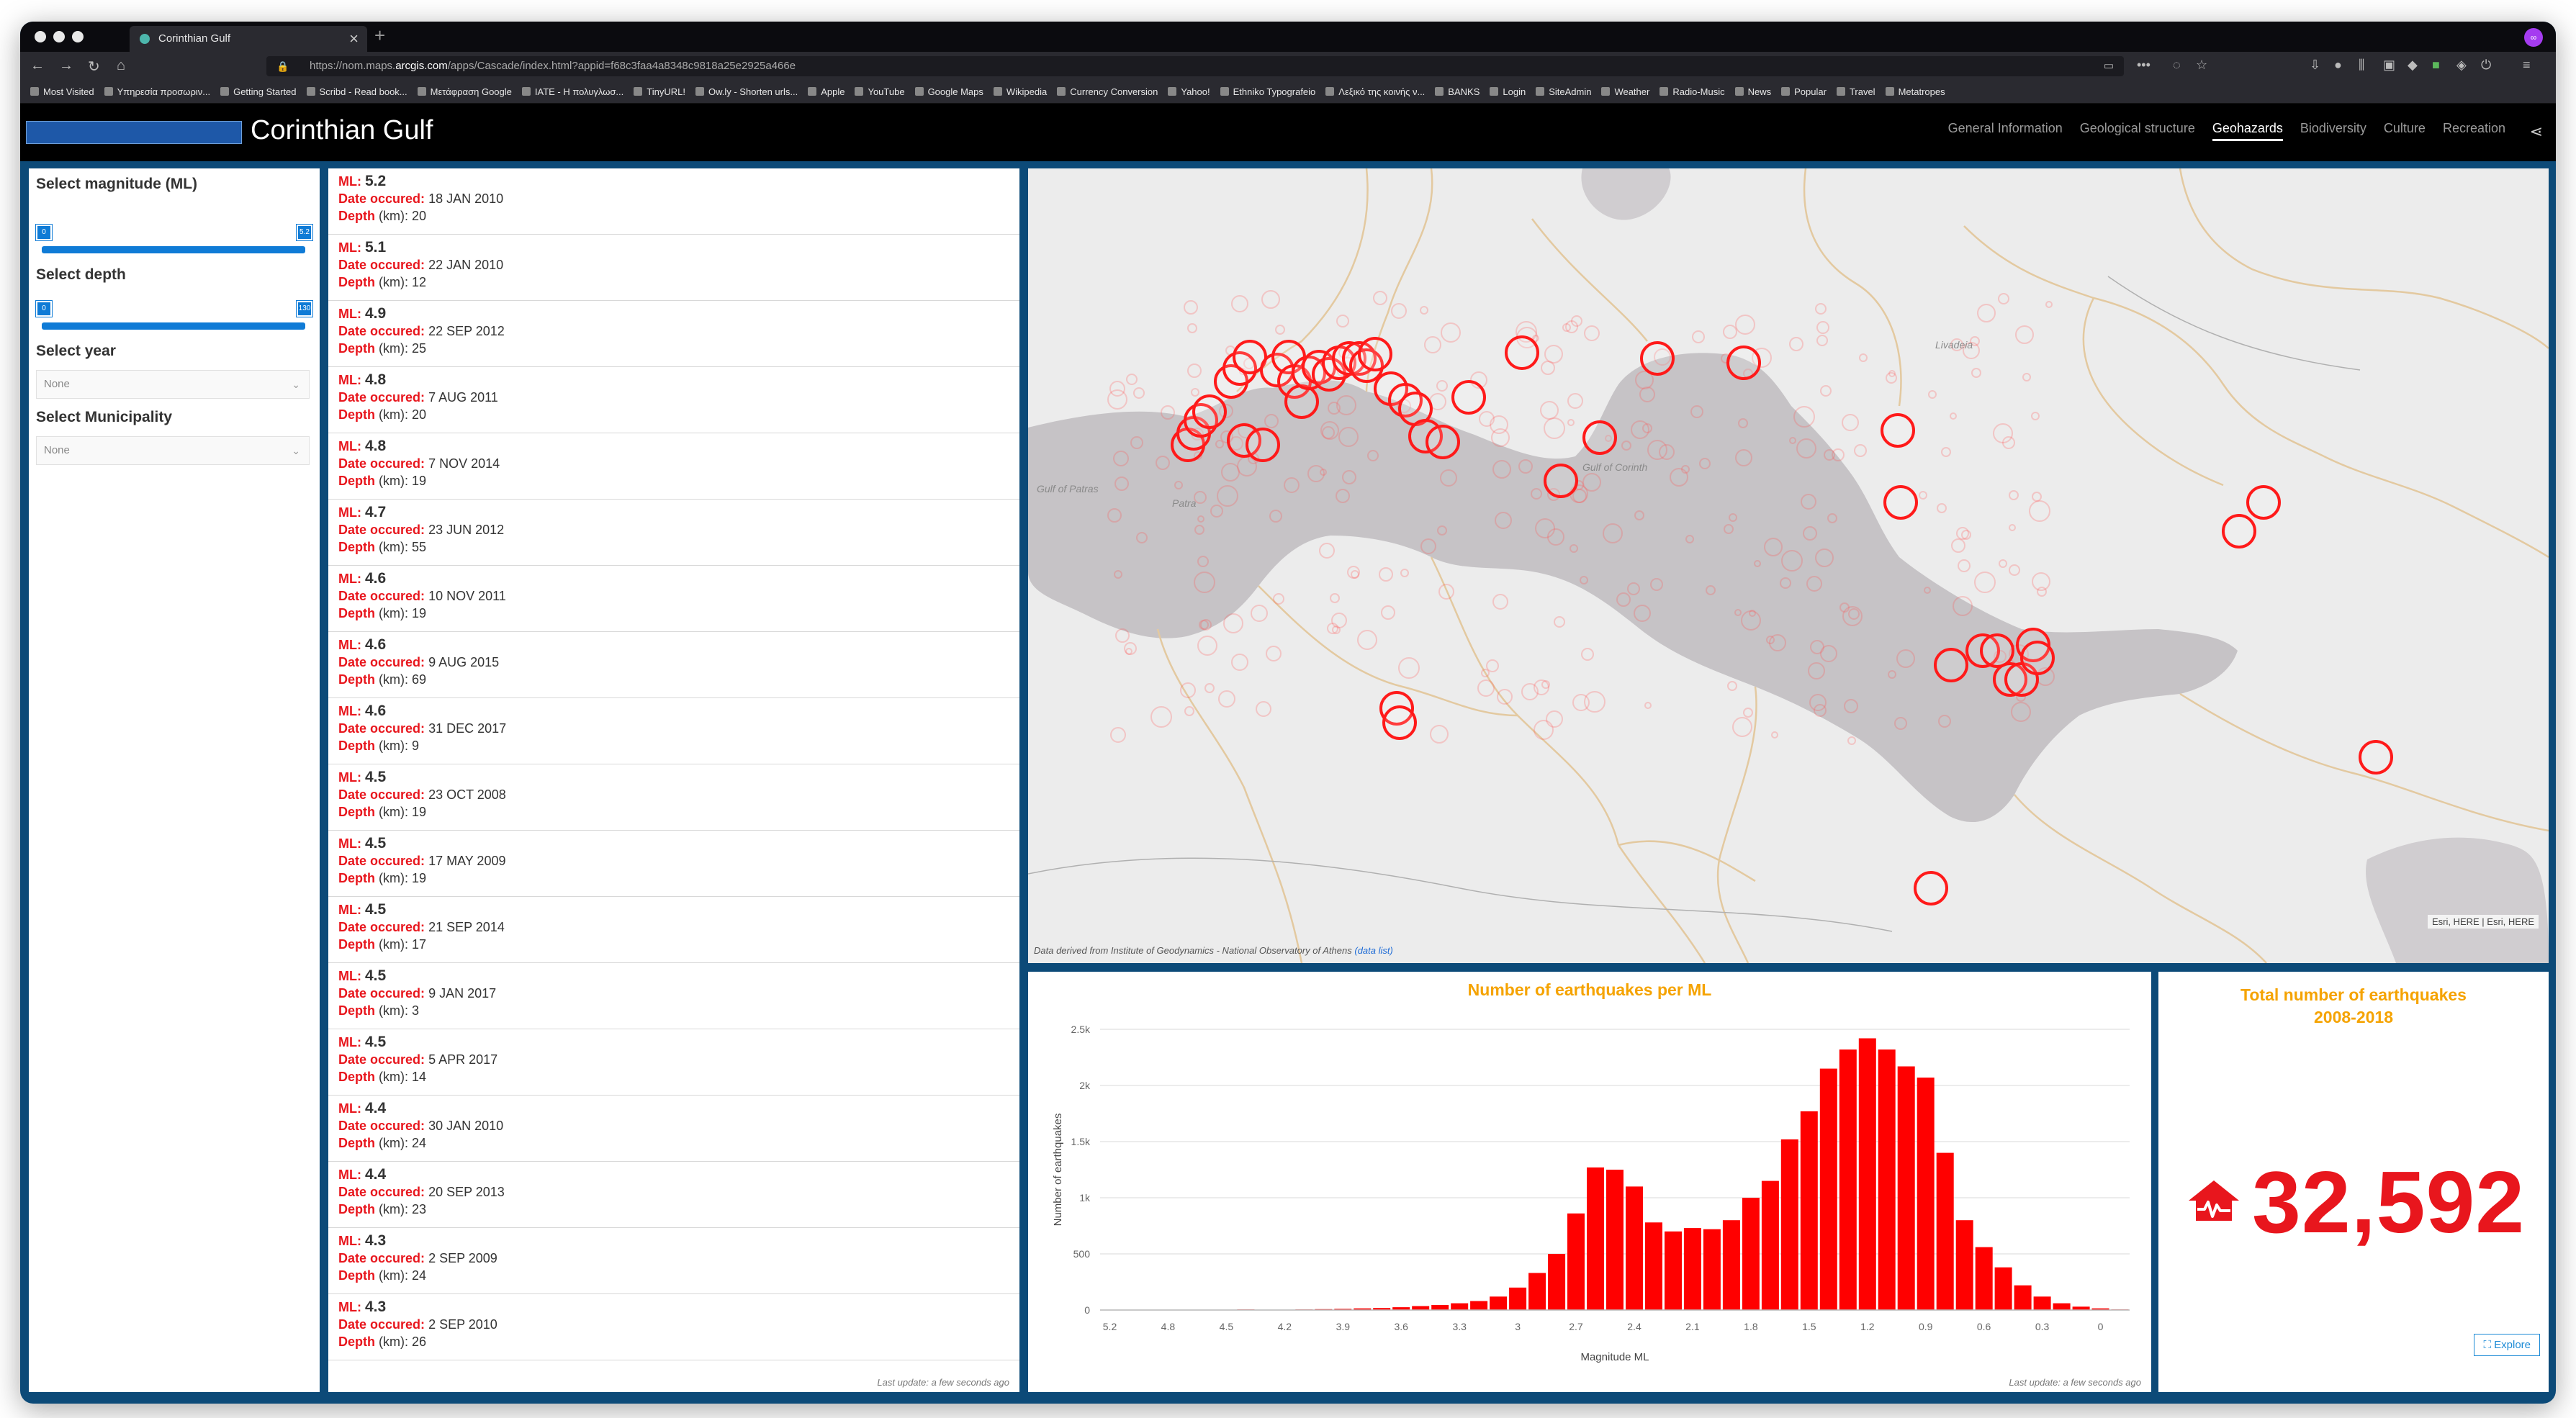 The image size is (2576, 1418). What do you see at coordinates (40, 36) in the screenshot?
I see `close-window-dot` at bounding box center [40, 36].